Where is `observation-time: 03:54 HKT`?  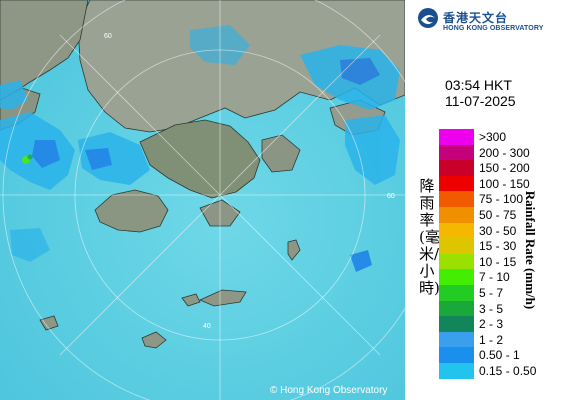
observation-time: 03:54 HKT is located at coordinates (478, 85).